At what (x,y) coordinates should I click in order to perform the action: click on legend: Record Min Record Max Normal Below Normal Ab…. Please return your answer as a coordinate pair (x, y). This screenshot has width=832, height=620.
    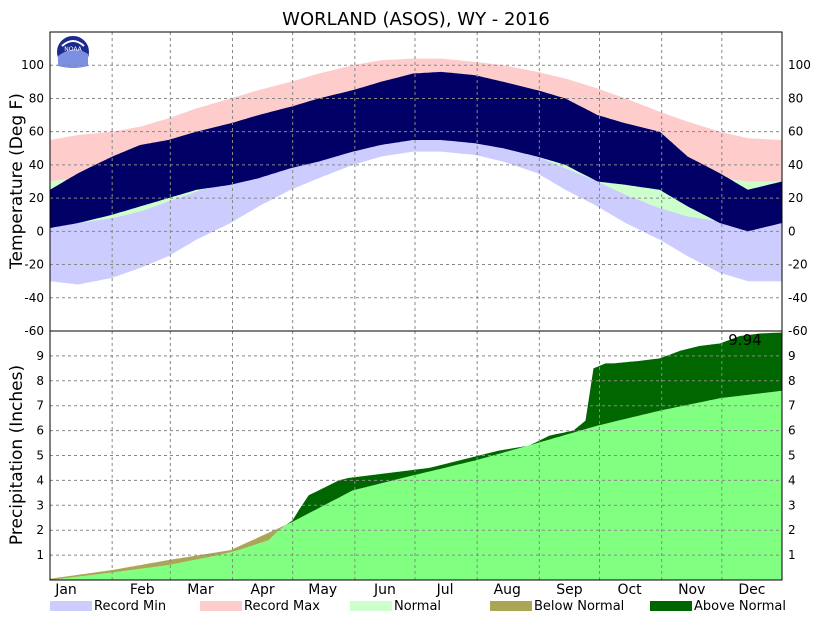
    Looking at the image, I should click on (418, 606).